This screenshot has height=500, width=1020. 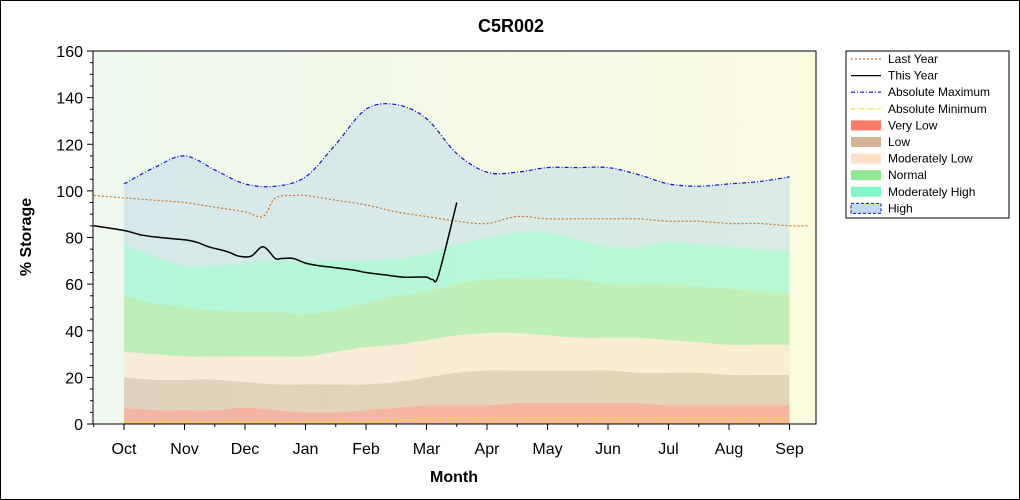 I want to click on y-tick-label: 20, so click(x=74, y=378).